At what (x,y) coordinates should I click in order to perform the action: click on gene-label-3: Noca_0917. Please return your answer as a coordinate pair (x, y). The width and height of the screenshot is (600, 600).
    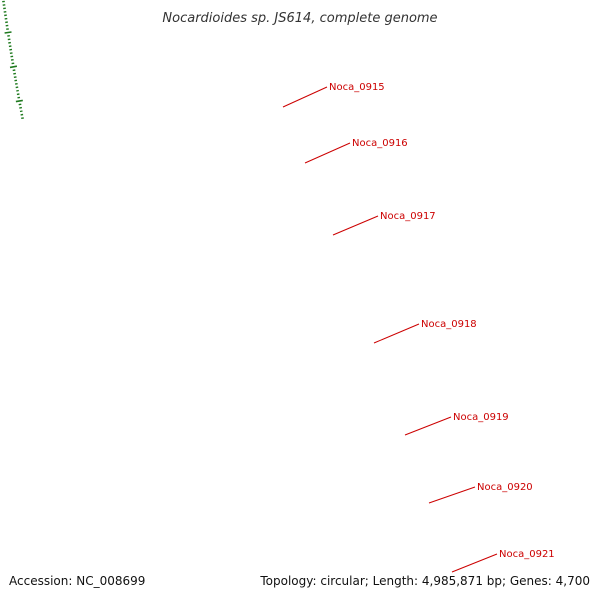
    Looking at the image, I should click on (408, 216).